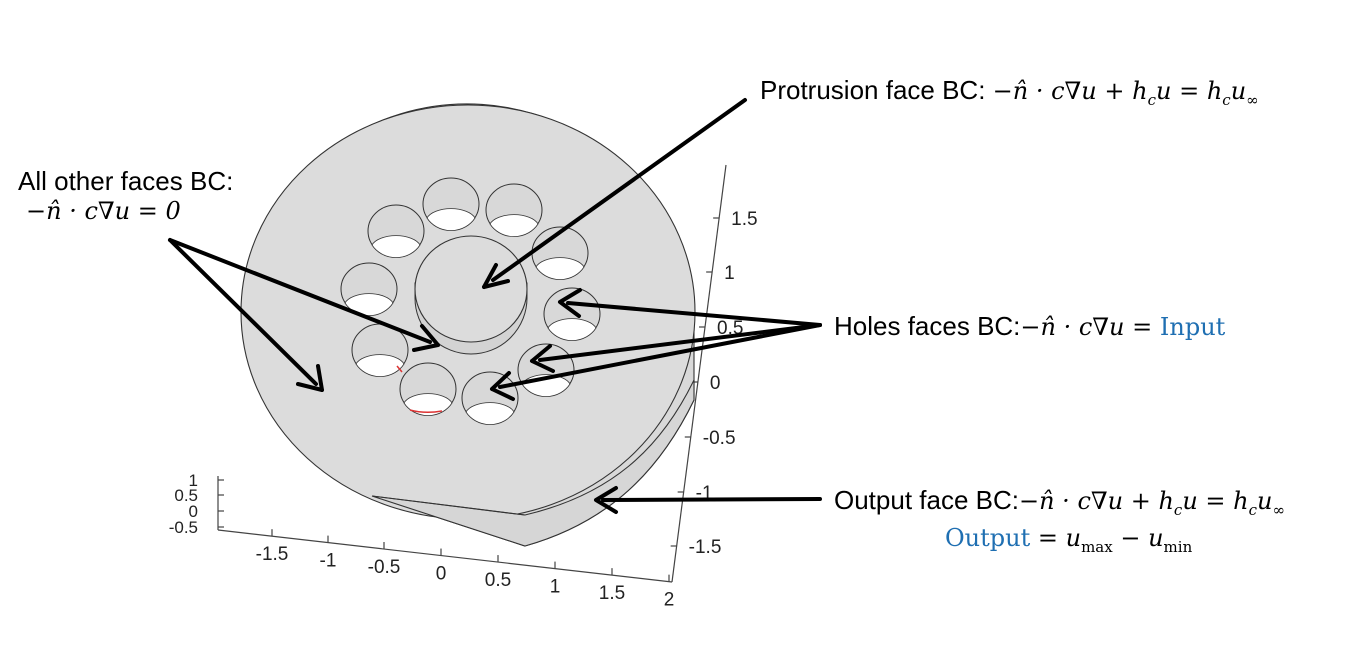  Describe the element at coordinates (471, 295) in the screenshot. I see `protrusion` at that location.